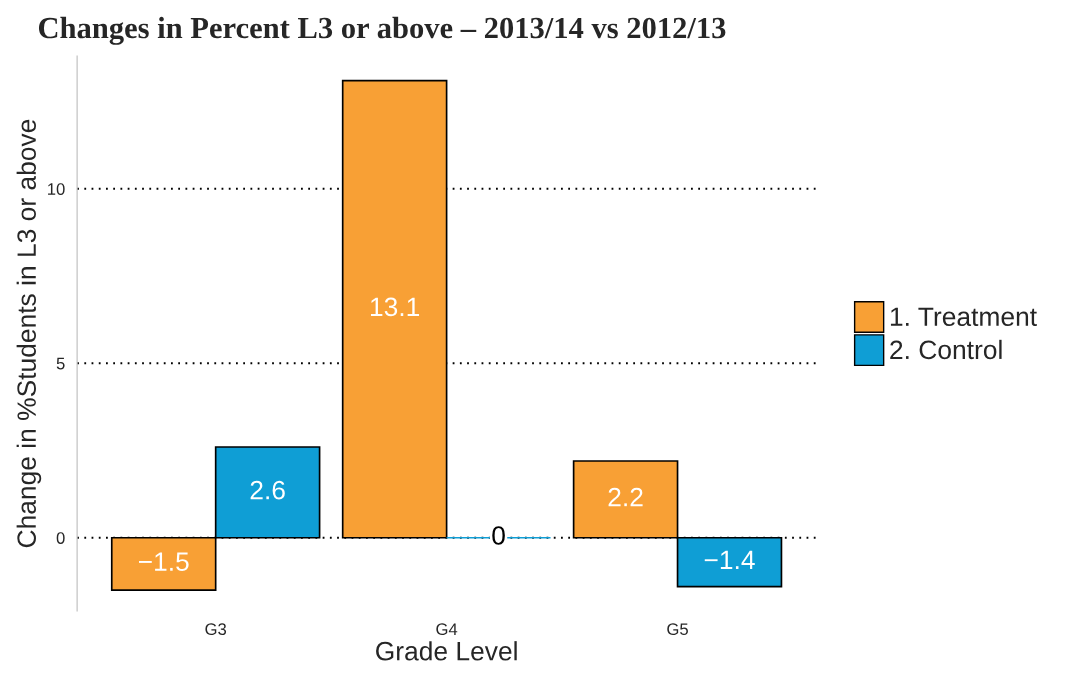 The width and height of the screenshot is (1071, 685). I want to click on legend-label: 2. Control, so click(946, 349).